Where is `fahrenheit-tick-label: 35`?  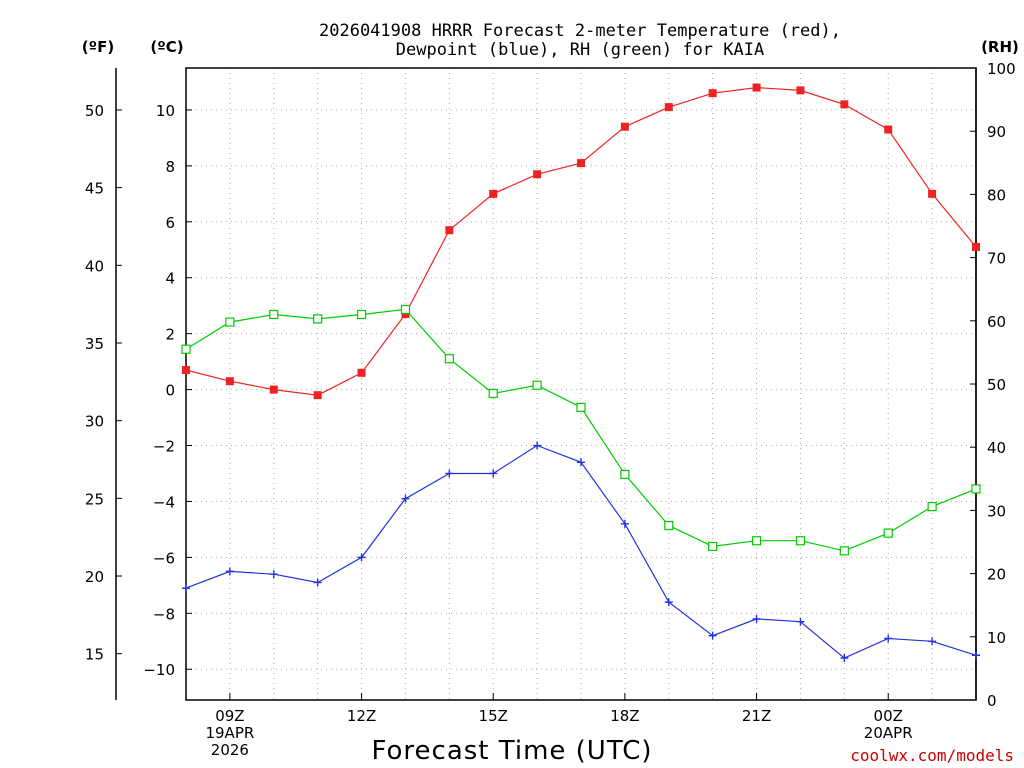
fahrenheit-tick-label: 35 is located at coordinates (94, 344).